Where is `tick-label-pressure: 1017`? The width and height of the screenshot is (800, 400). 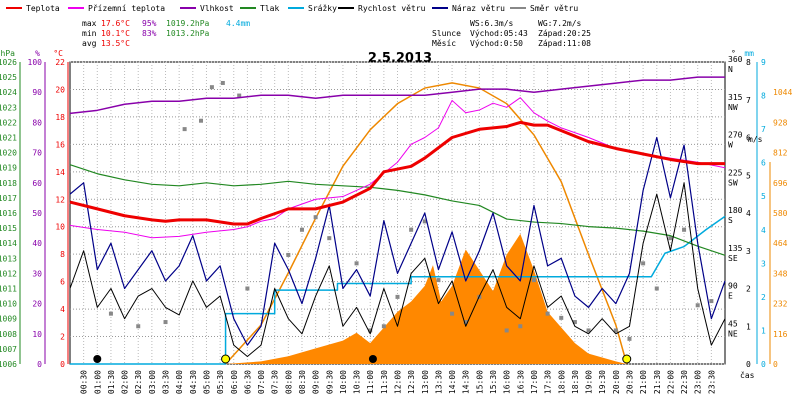 tick-label-pressure: 1017 is located at coordinates (8, 198).